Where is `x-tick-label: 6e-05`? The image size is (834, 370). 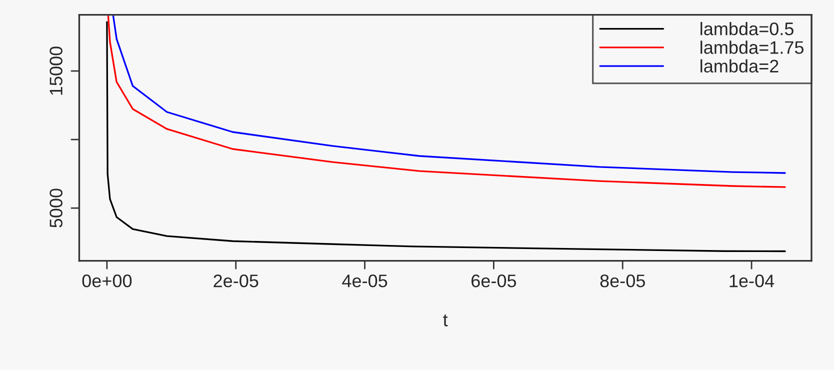
x-tick-label: 6e-05 is located at coordinates (494, 281).